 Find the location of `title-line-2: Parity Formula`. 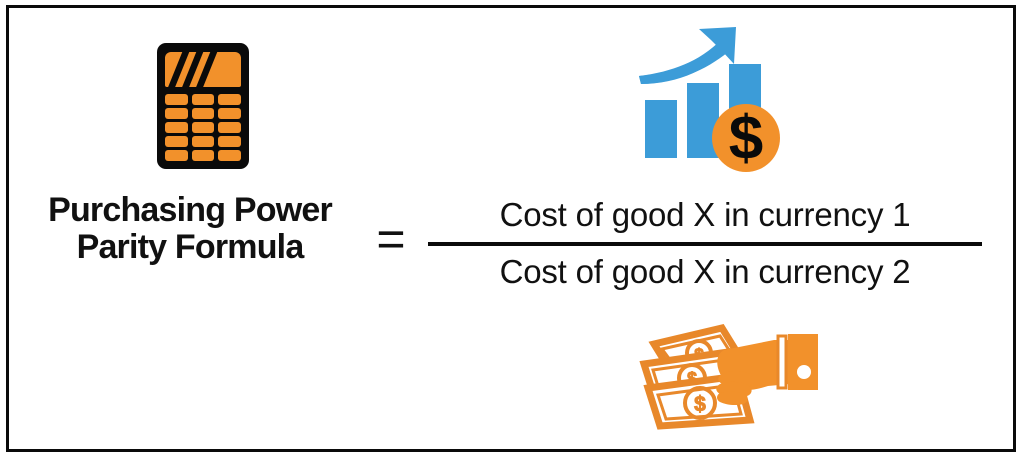

title-line-2: Parity Formula is located at coordinates (190, 247).